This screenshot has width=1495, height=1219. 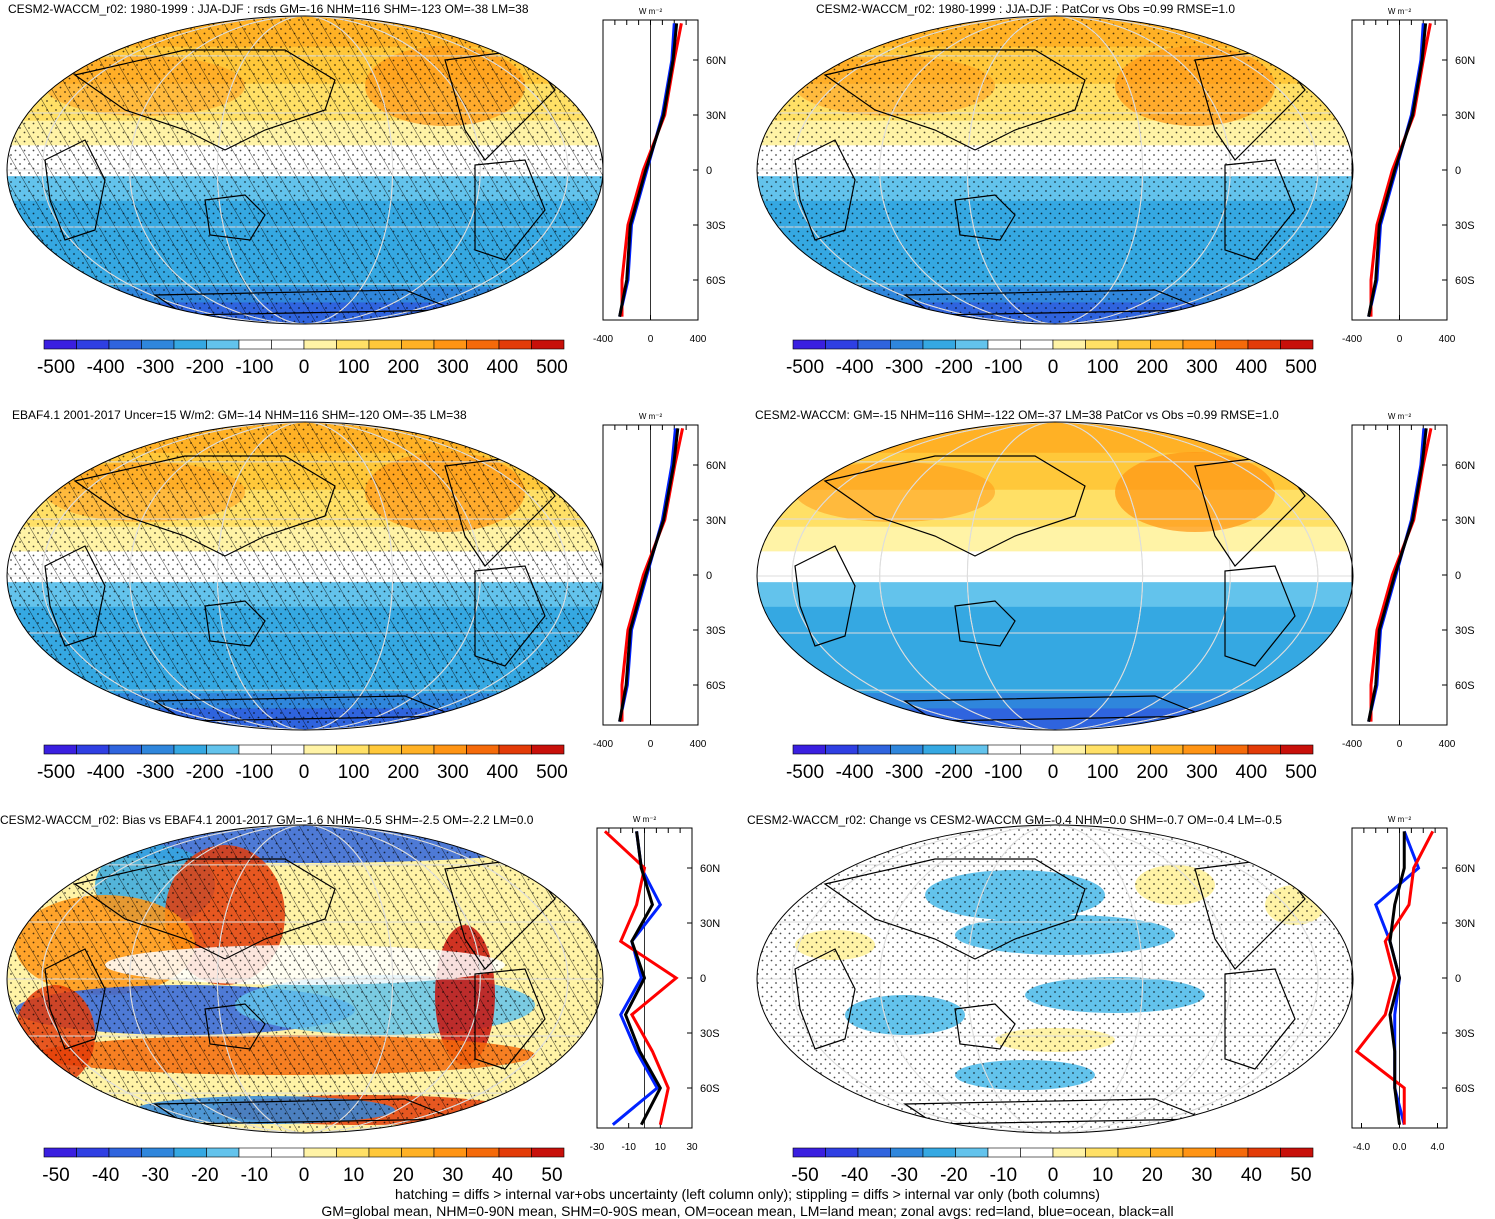 What do you see at coordinates (716, 466) in the screenshot?
I see `lat-tick-label: 60N` at bounding box center [716, 466].